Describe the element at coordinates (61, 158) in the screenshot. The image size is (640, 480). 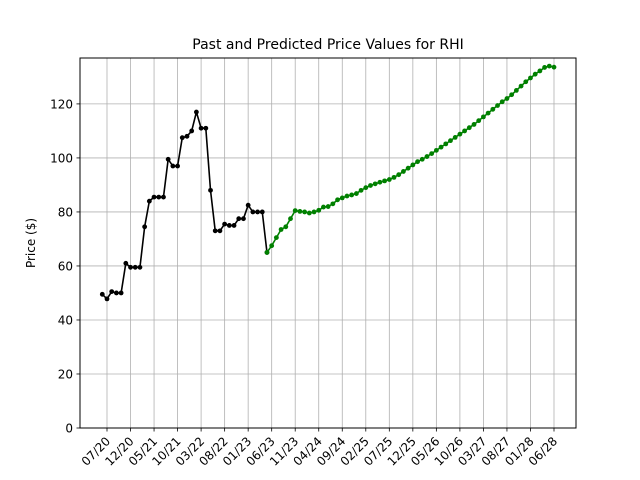
I see `y-tick-label: 100` at that location.